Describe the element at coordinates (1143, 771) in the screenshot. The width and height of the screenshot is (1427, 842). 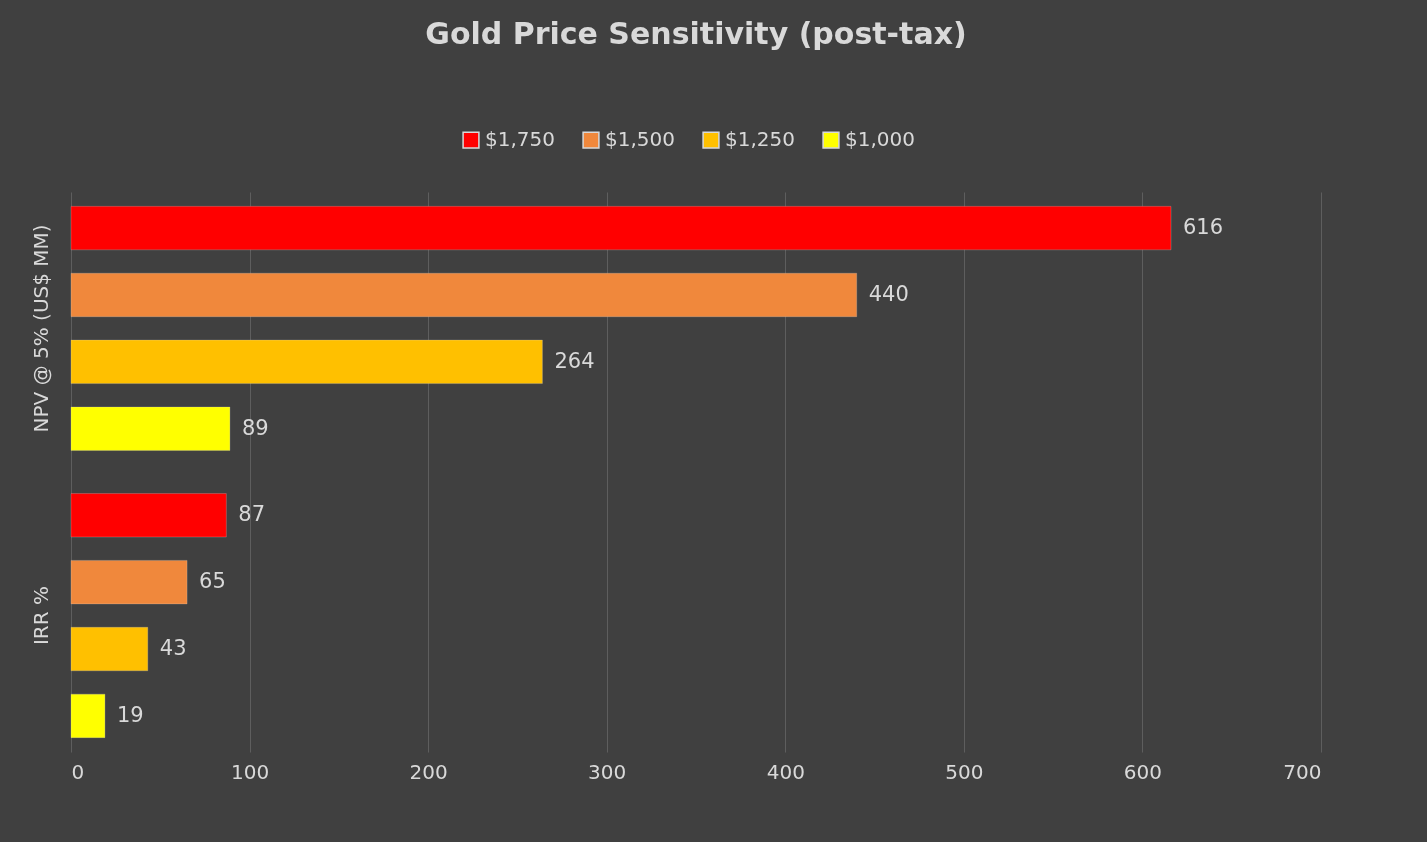
I see `x-tick-label: 600` at that location.